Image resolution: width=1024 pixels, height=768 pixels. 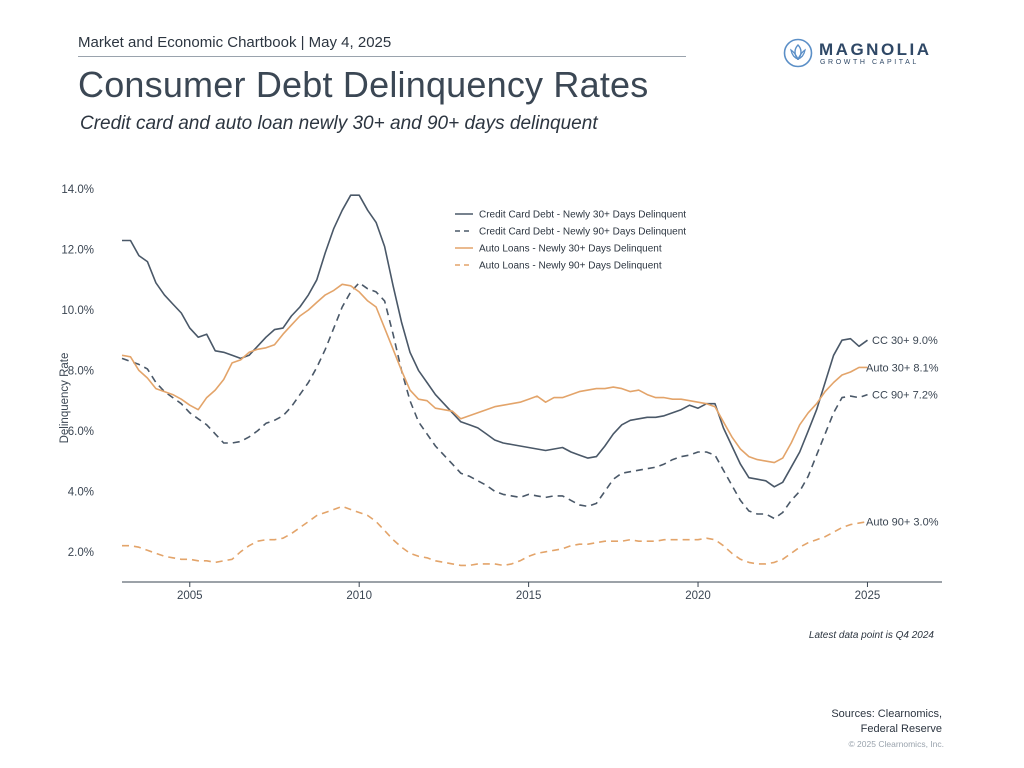 I want to click on y-tick-label: 8.0%, so click(x=81, y=371).